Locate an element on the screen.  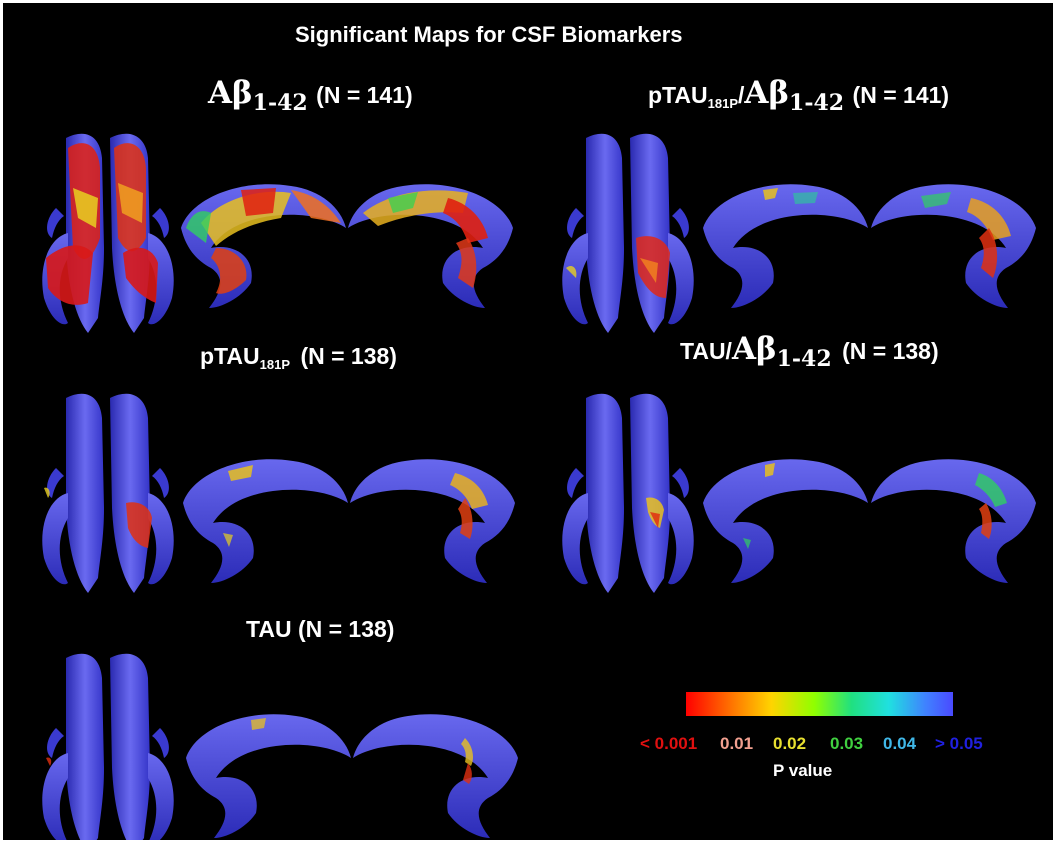
label-abeta: Aβ1-42 (N = 141) is located at coordinates (310, 95).